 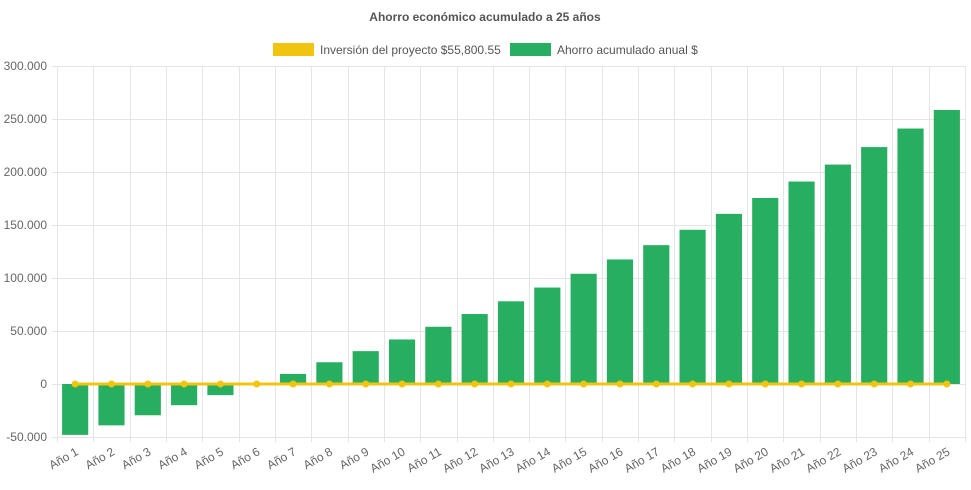 I want to click on x-tick-label: Año 16, so click(x=606, y=459).